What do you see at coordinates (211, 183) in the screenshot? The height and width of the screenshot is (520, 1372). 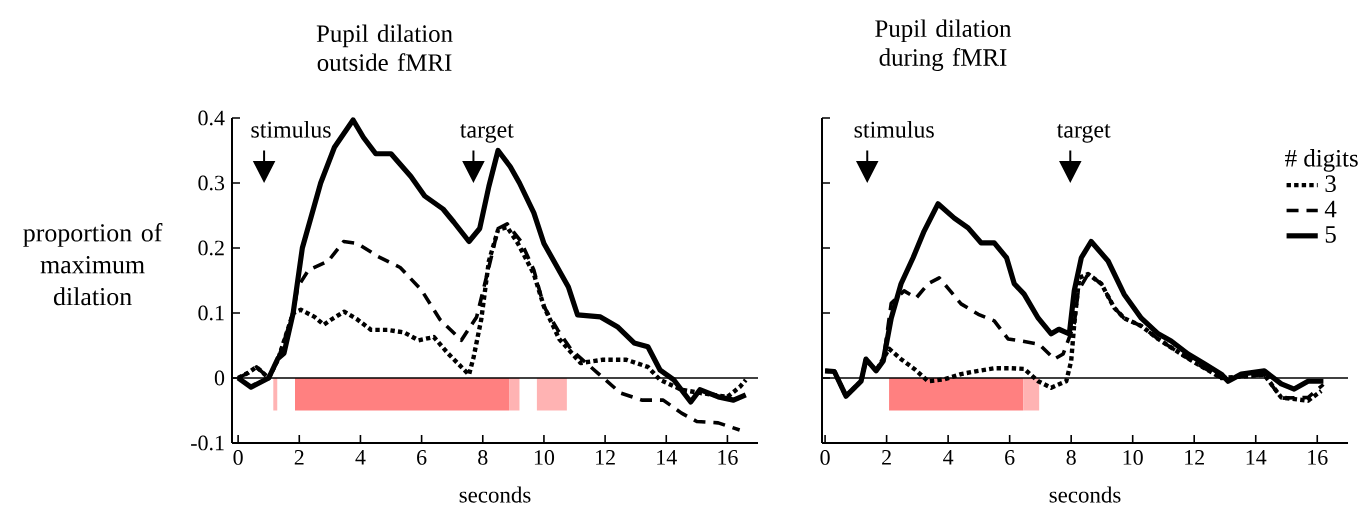 I see `y-tick-label: 0.3` at bounding box center [211, 183].